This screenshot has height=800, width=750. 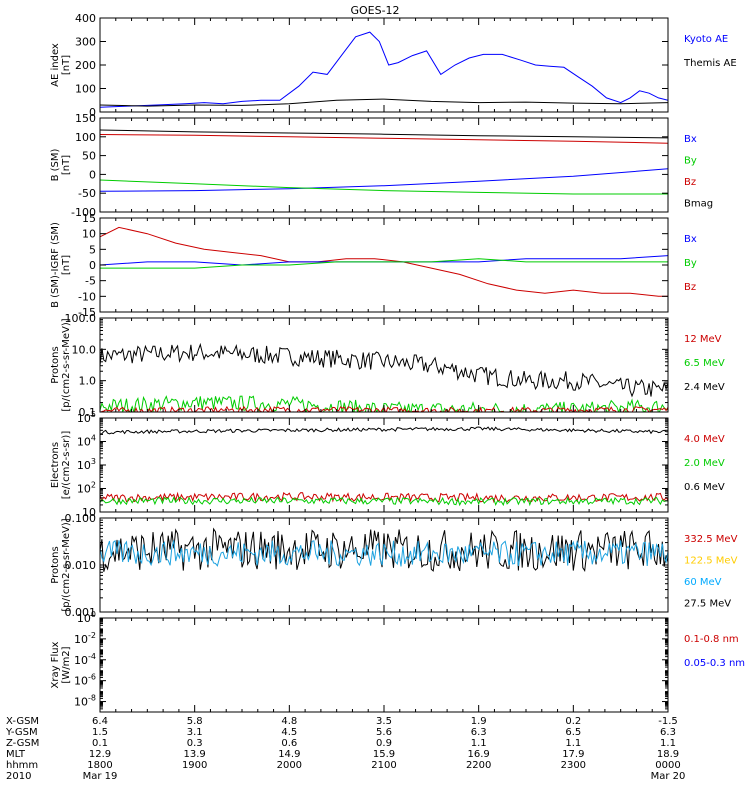 What do you see at coordinates (704, 463) in the screenshot?
I see `legend-2-0-mev: 2.0 MeV` at bounding box center [704, 463].